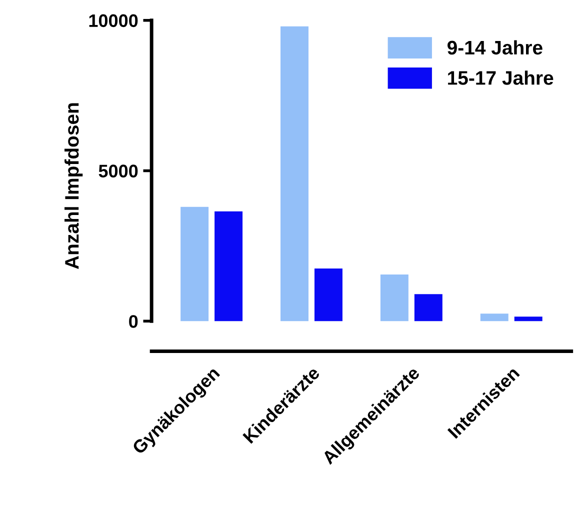  I want to click on legend-label: 9-14 Jahre, so click(495, 47).